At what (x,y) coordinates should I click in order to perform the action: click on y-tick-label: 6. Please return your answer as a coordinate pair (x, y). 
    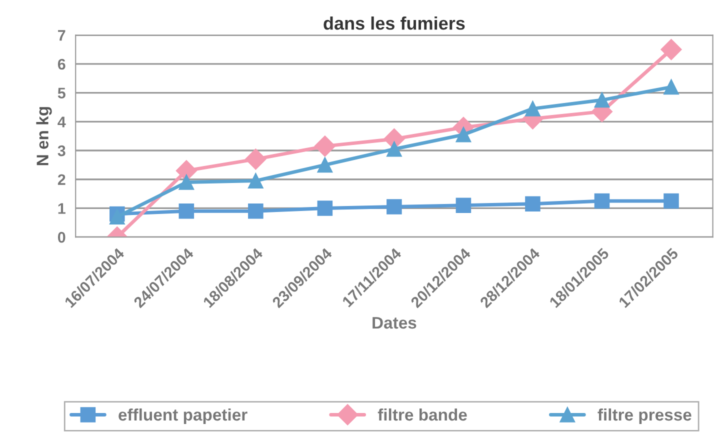
    Looking at the image, I should click on (62, 64).